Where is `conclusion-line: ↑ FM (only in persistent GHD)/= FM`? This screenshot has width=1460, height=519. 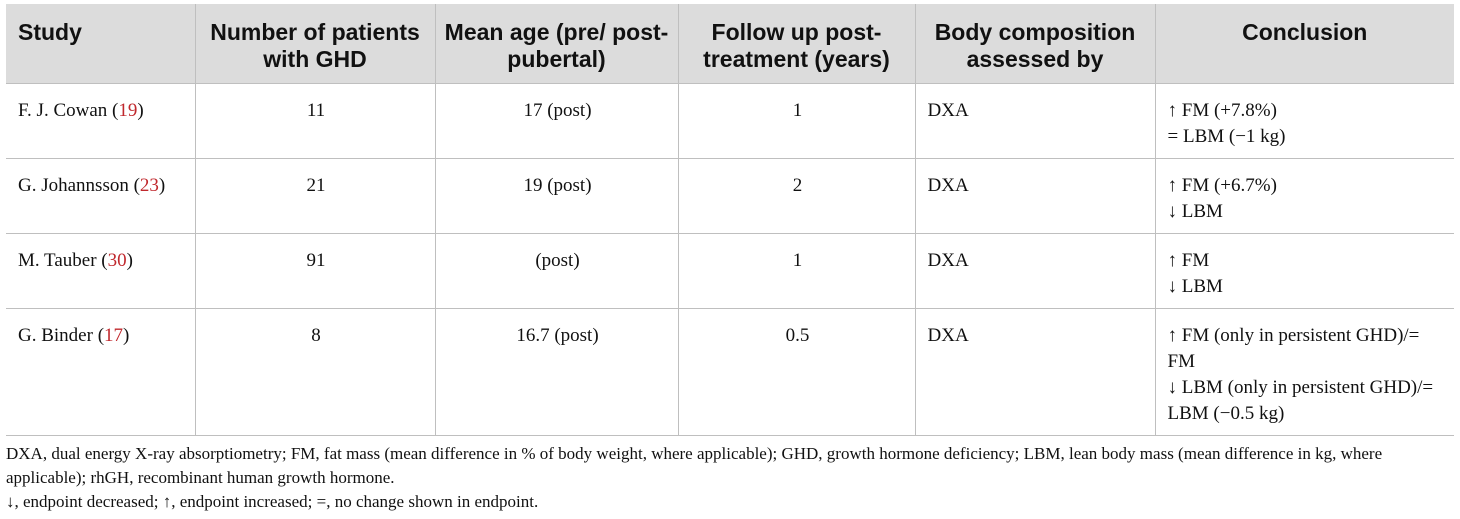
conclusion-line: ↑ FM (only in persistent GHD)/= FM is located at coordinates (1293, 348).